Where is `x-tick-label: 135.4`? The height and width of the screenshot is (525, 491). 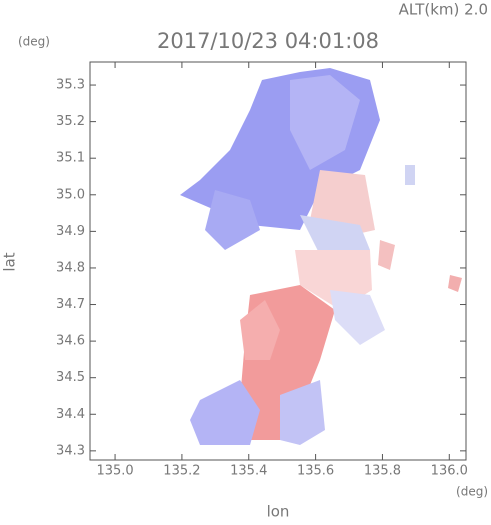 x-tick-label: 135.4 is located at coordinates (248, 471).